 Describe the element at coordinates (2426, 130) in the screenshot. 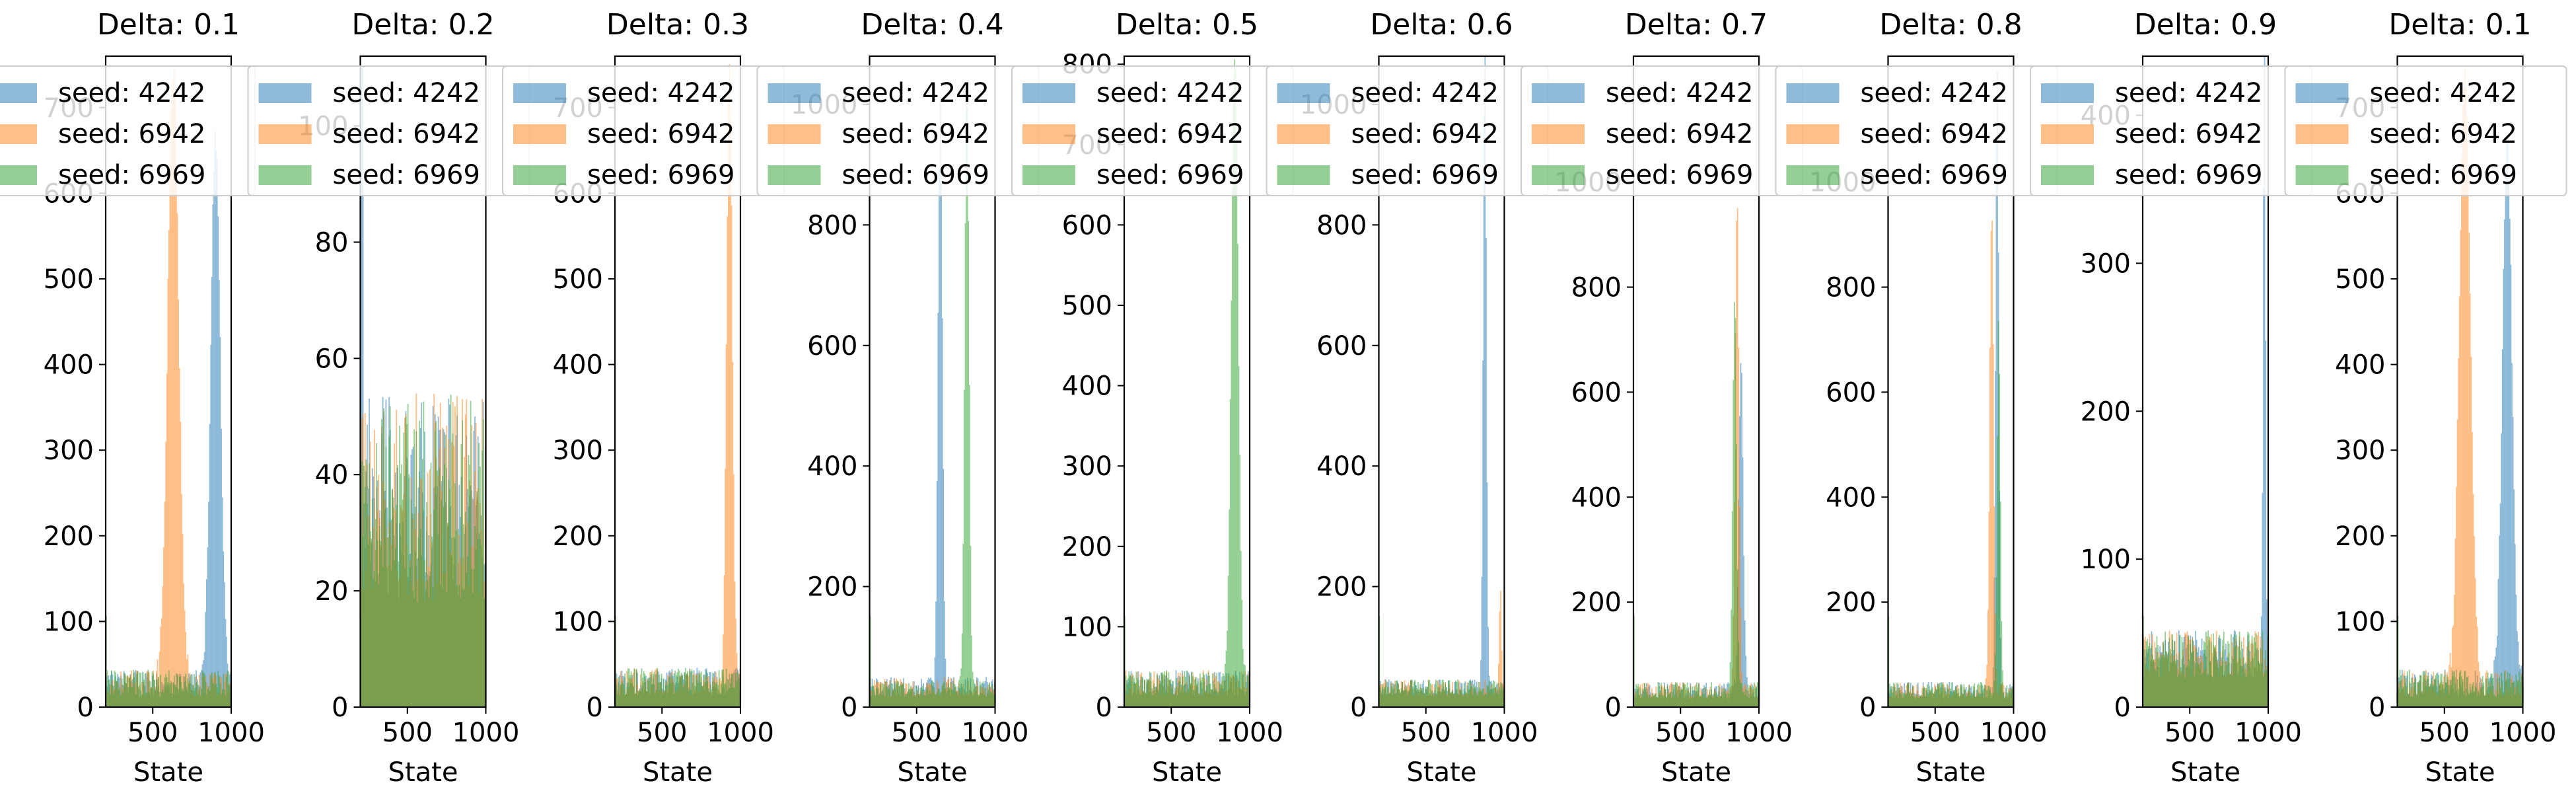

I see `legend-box` at that location.